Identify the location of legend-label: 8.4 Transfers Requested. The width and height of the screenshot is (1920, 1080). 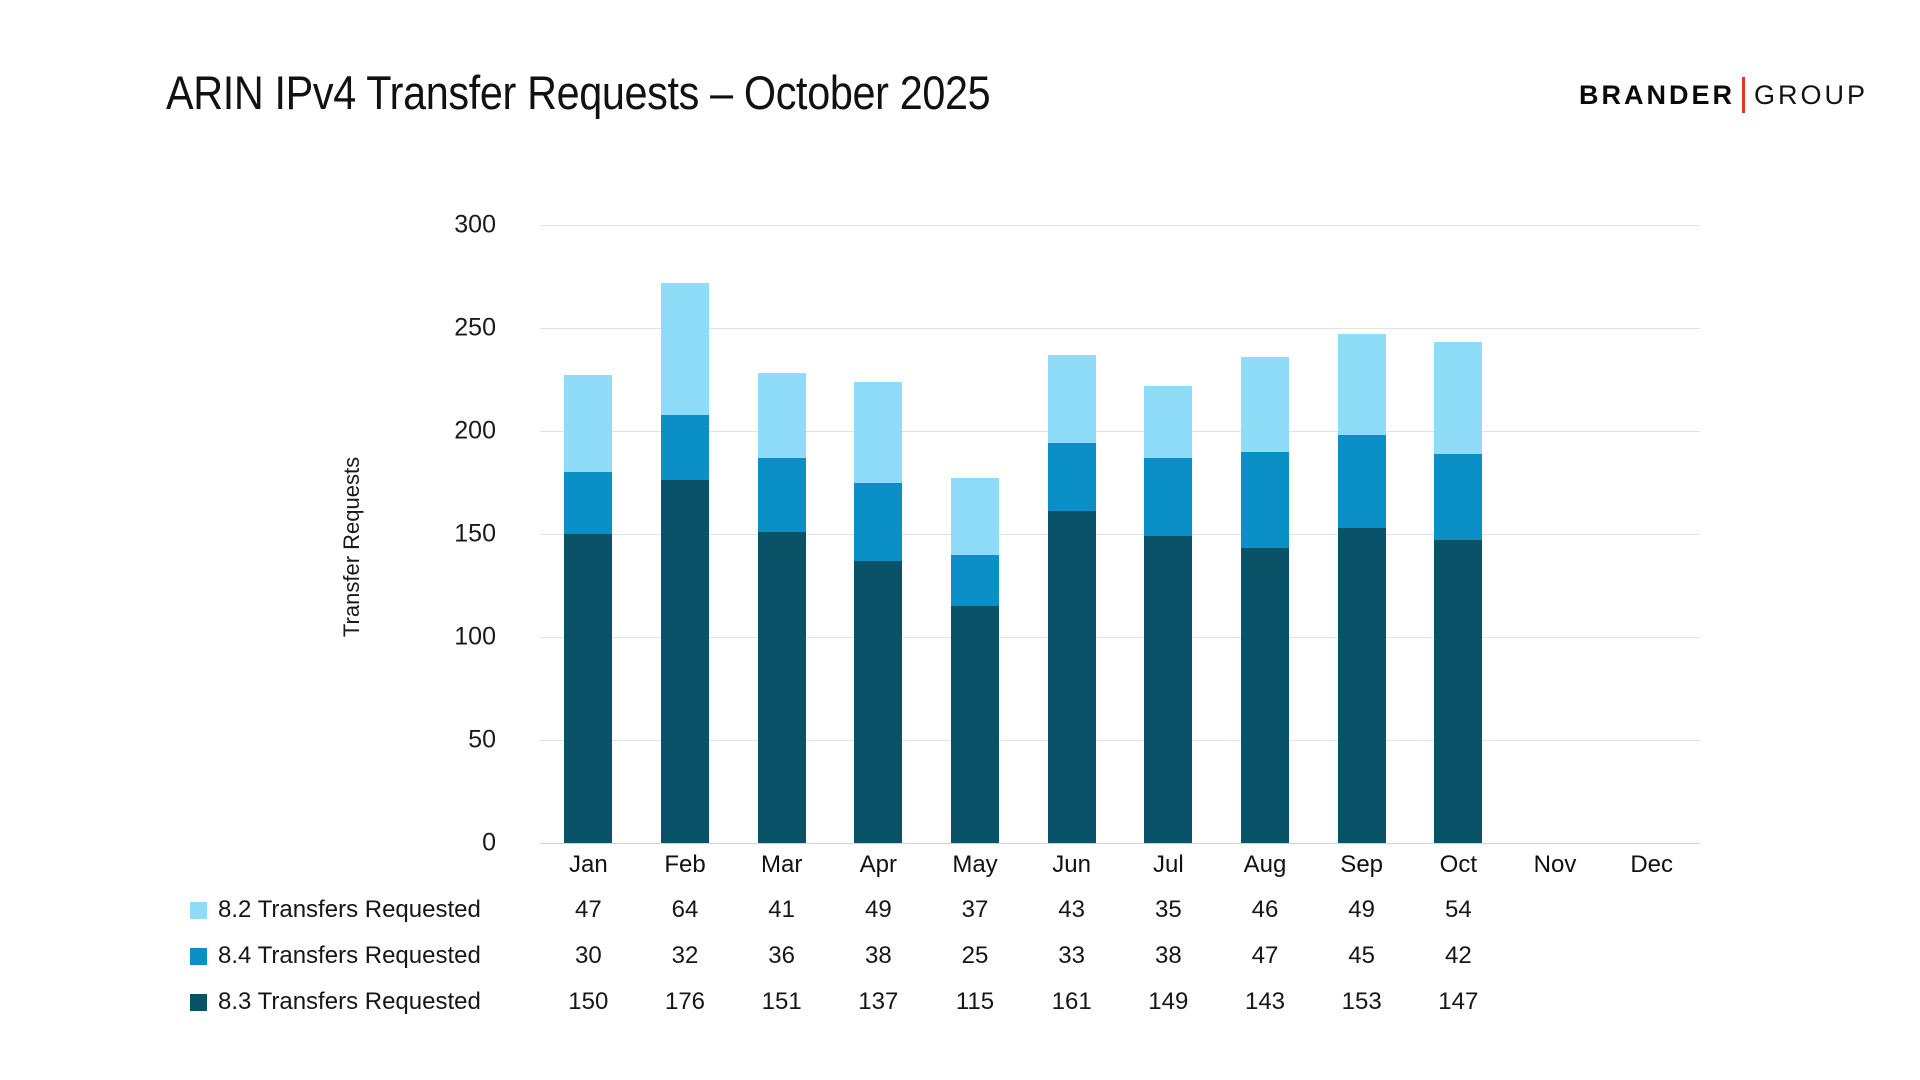
(349, 955).